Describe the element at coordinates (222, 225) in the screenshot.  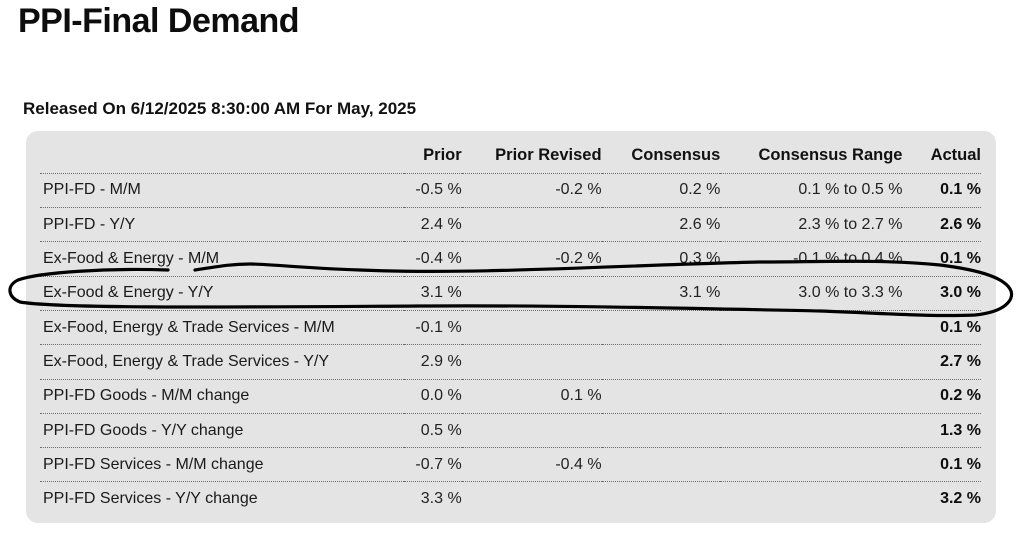
I see `row-label: PPI-FD - Y/Y` at that location.